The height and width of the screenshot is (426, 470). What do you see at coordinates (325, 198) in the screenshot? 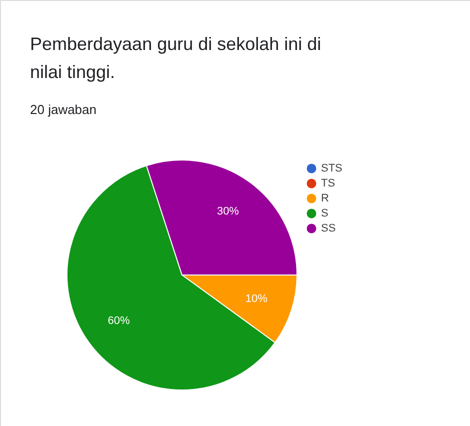
I see `legend-label: R` at bounding box center [325, 198].